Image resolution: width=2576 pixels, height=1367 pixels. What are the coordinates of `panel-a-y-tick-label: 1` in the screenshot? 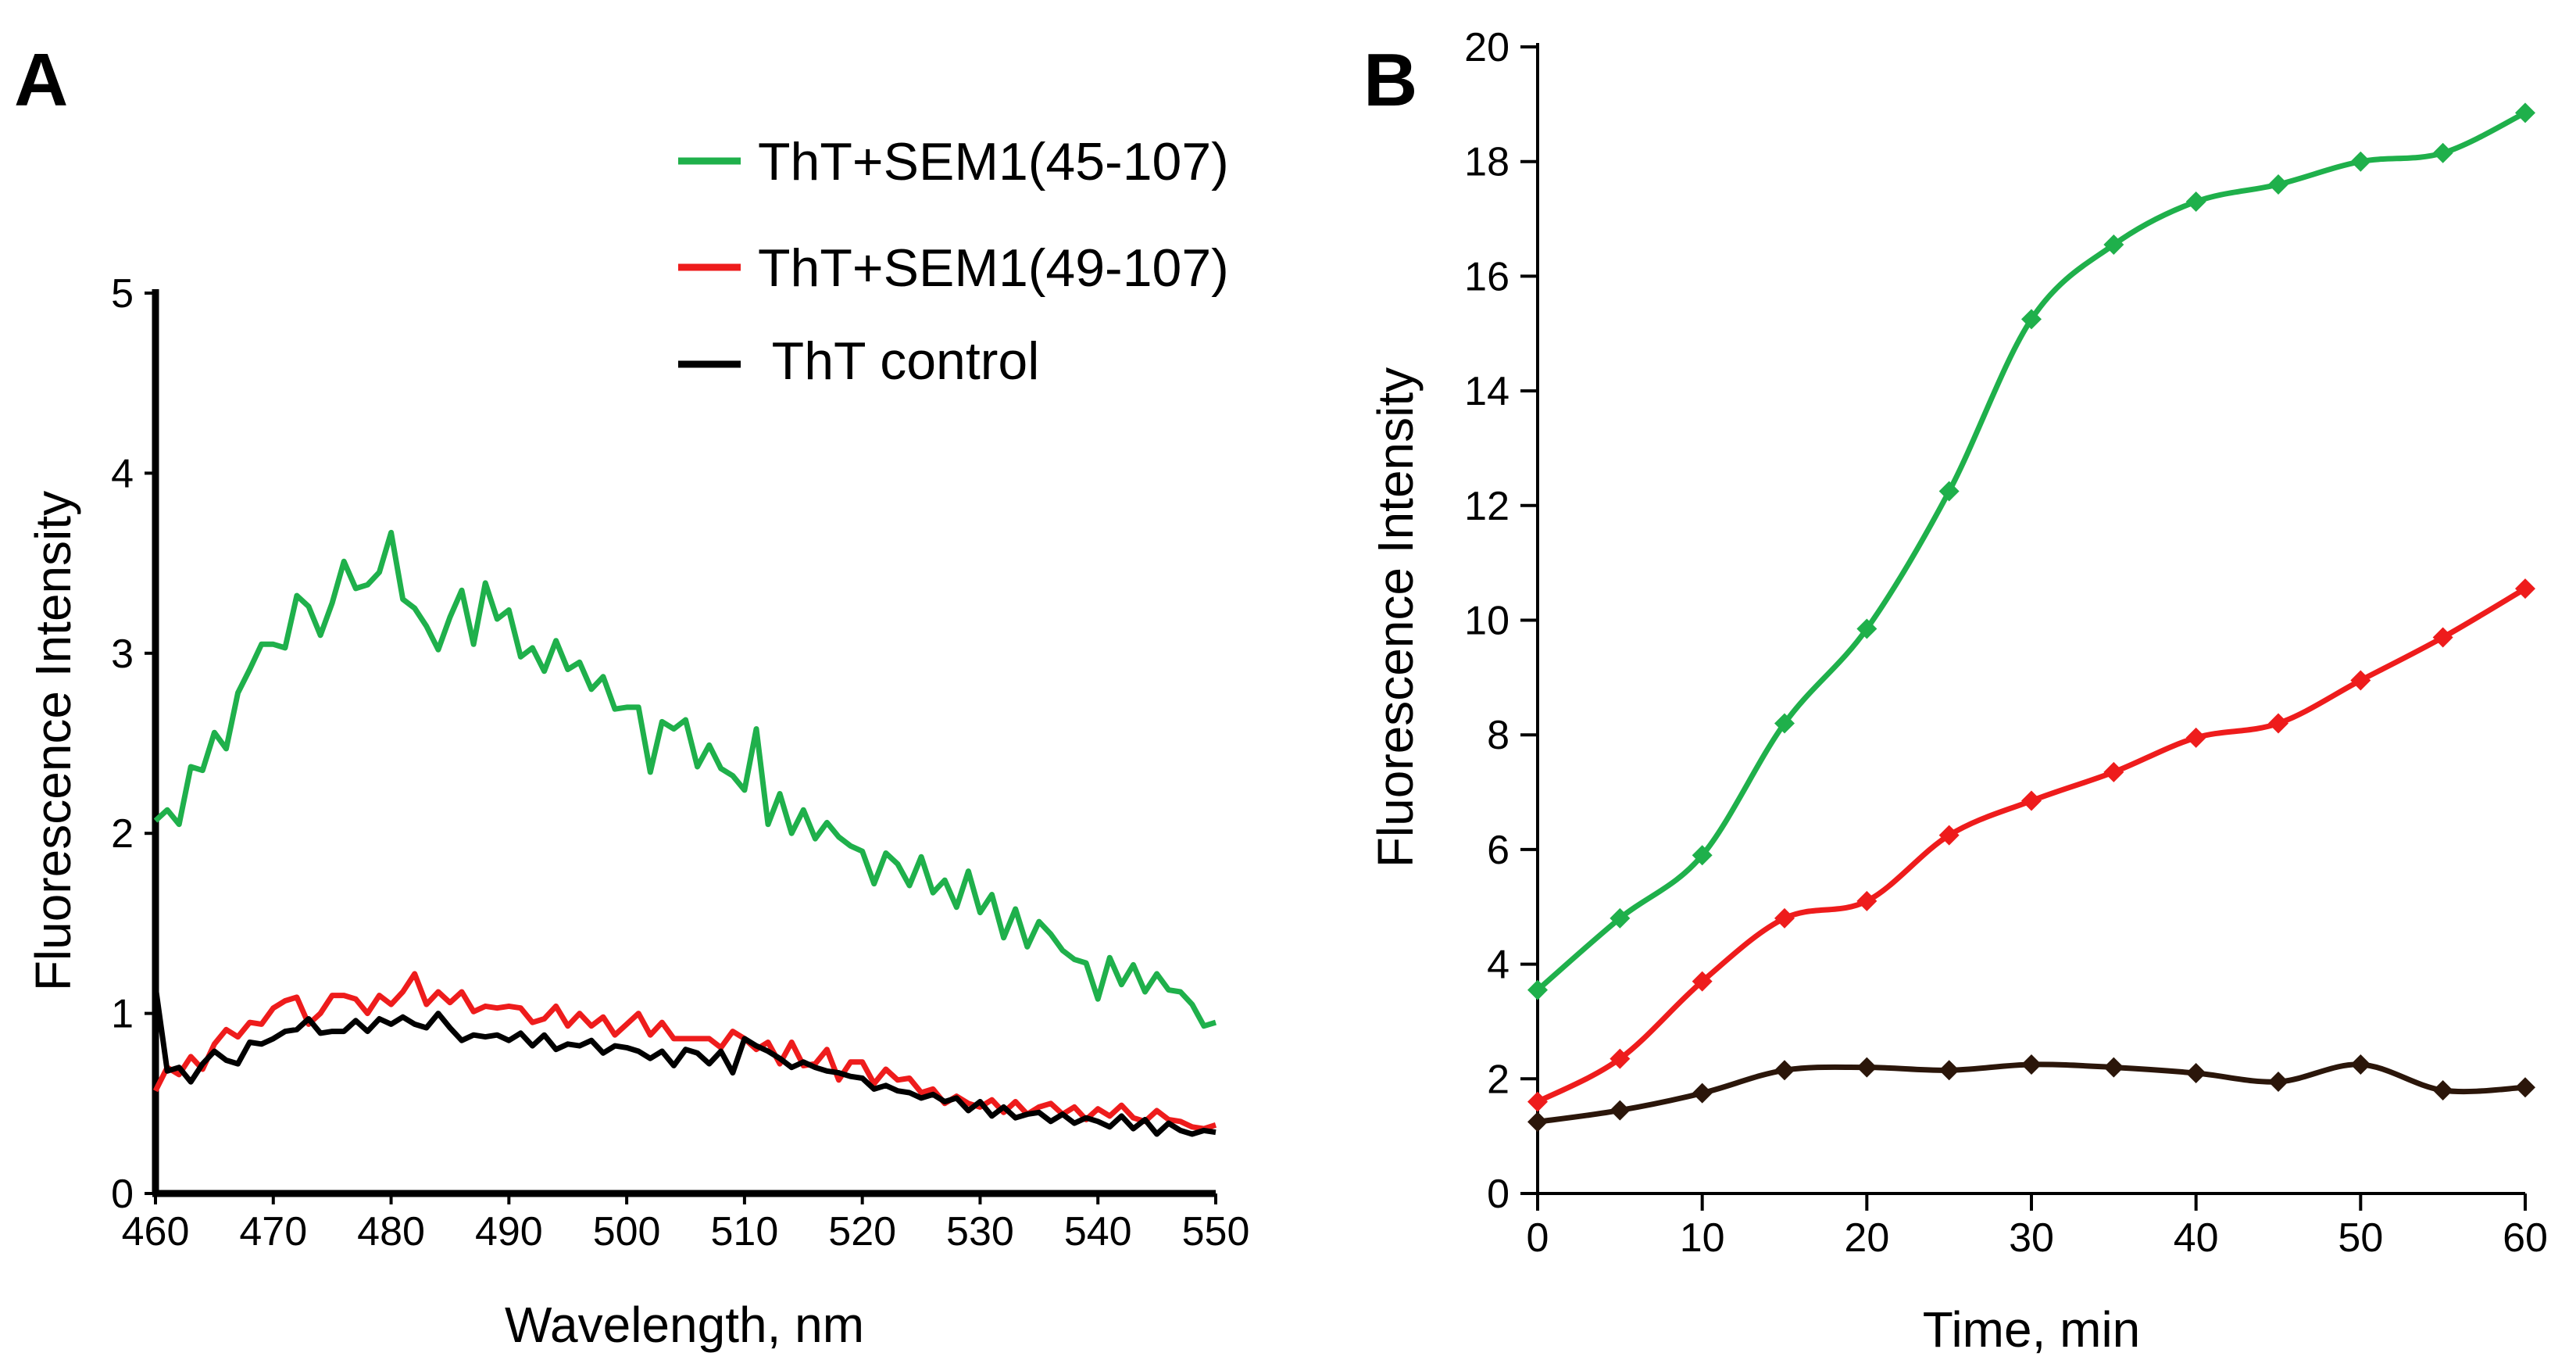 It's located at (123, 1014).